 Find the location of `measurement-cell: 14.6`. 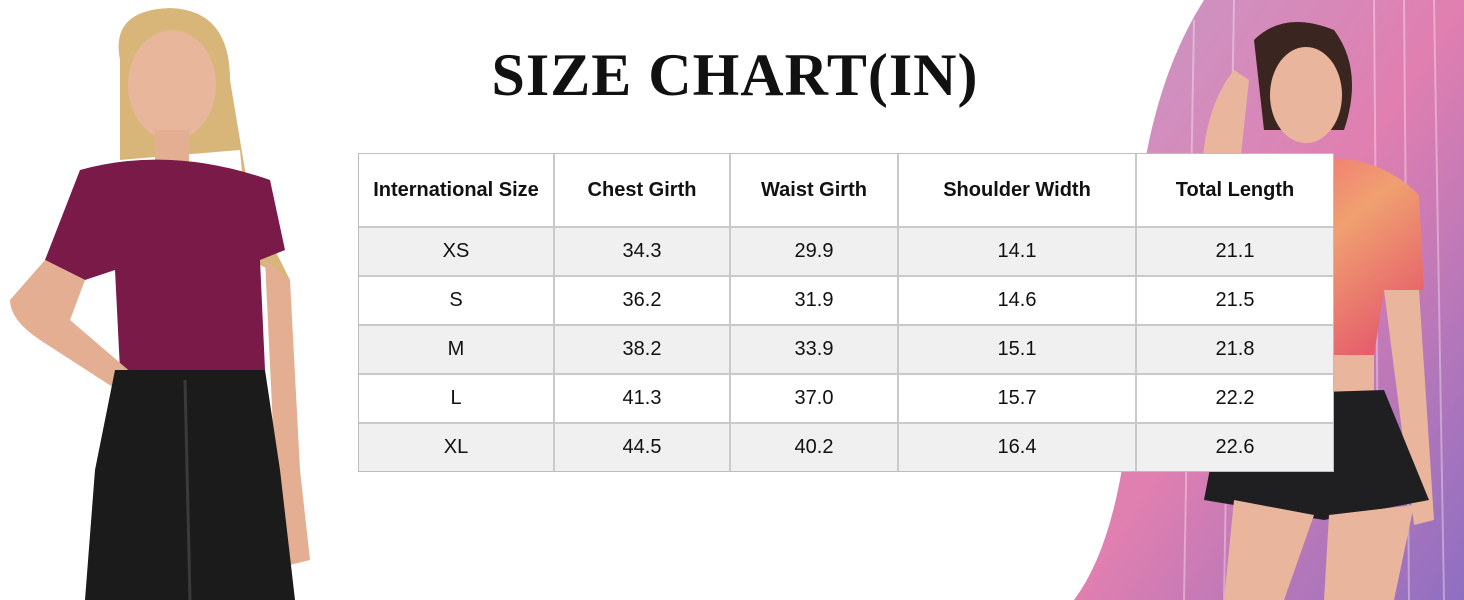

measurement-cell: 14.6 is located at coordinates (1018, 301).